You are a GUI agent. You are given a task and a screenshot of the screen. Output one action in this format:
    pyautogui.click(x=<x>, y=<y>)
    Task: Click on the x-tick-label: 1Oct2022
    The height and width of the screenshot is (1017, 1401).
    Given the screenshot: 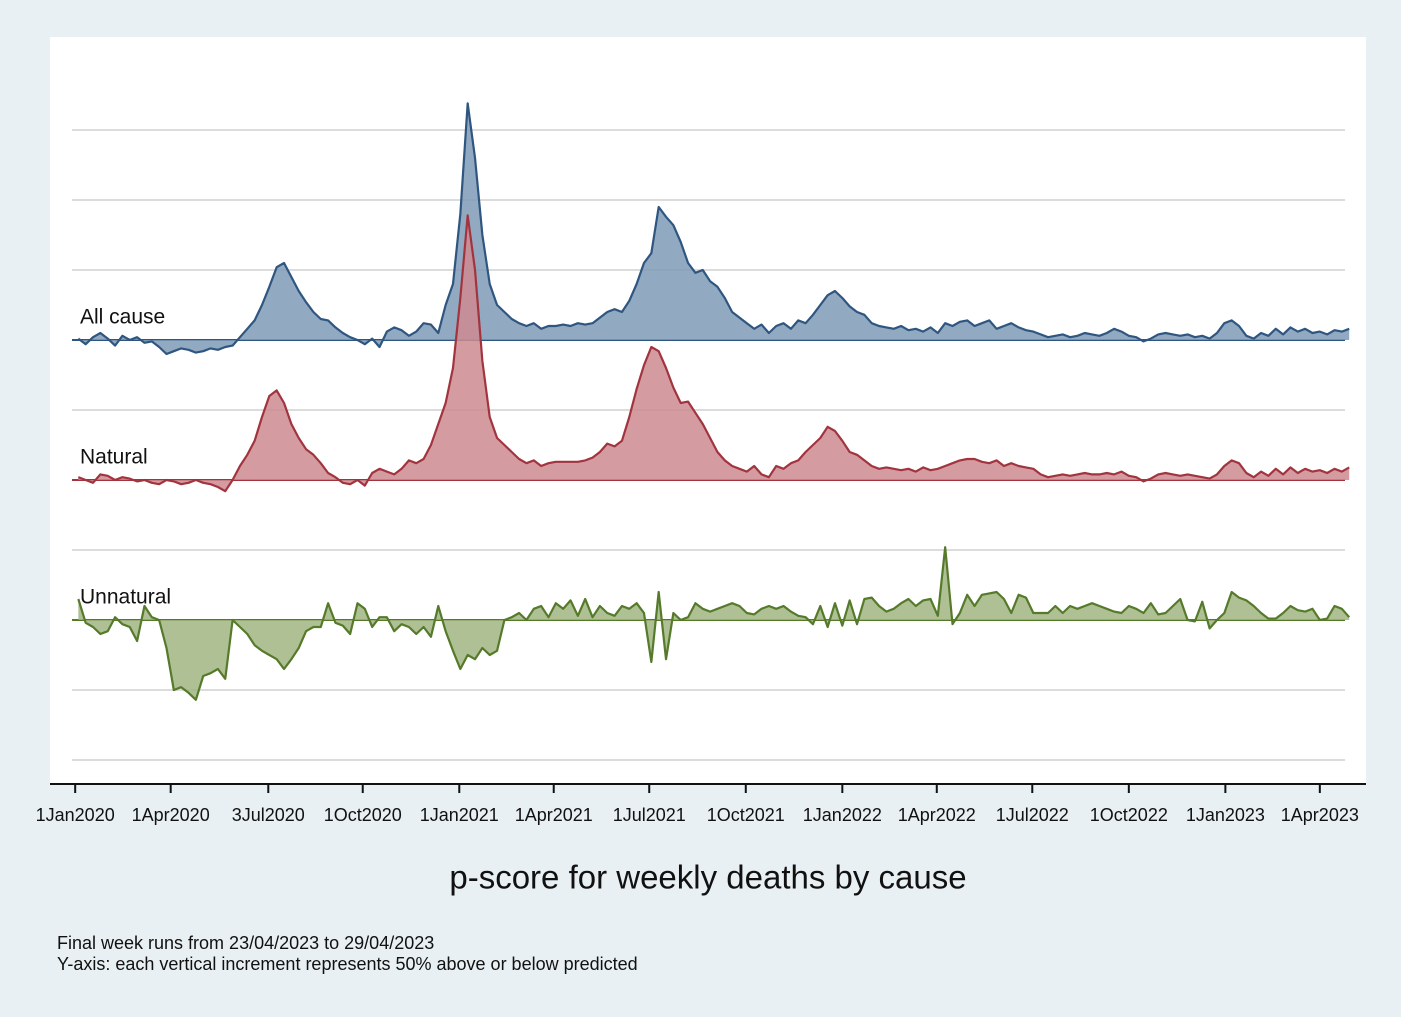 What is the action you would take?
    pyautogui.click(x=1129, y=815)
    